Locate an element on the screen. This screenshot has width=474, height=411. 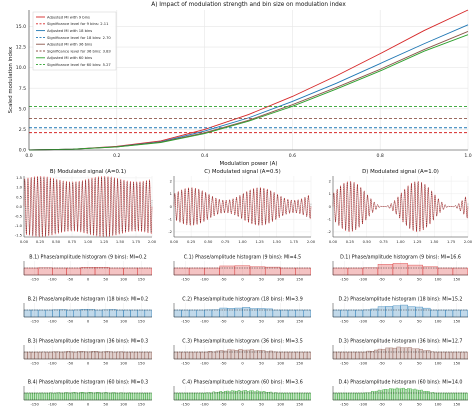
y-tick-label: 0 is located at coordinates (171, 207).